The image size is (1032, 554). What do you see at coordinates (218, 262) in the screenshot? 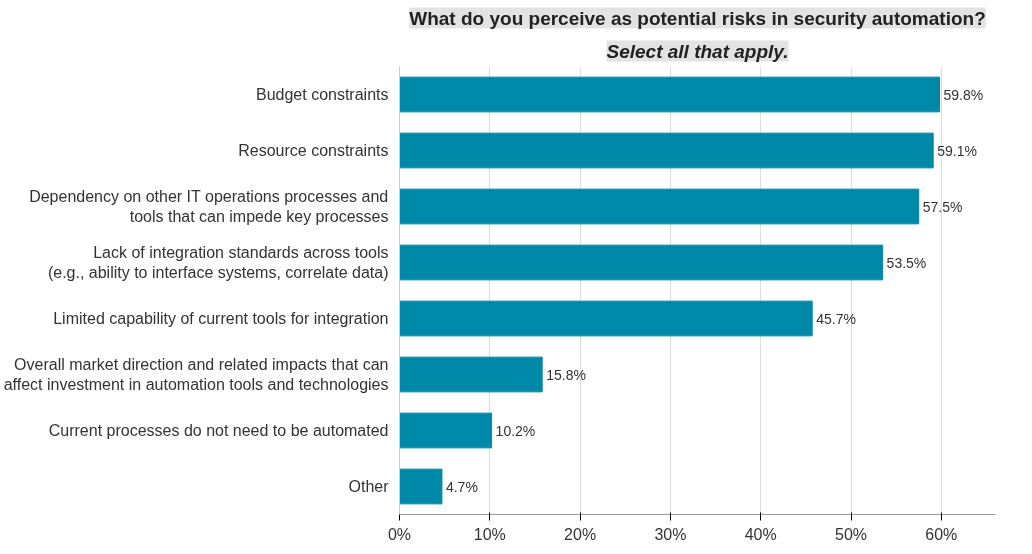
I see `y-tick-label: Lack of integration standards across tools (e.g., ability to interface systems, correlate data)` at bounding box center [218, 262].